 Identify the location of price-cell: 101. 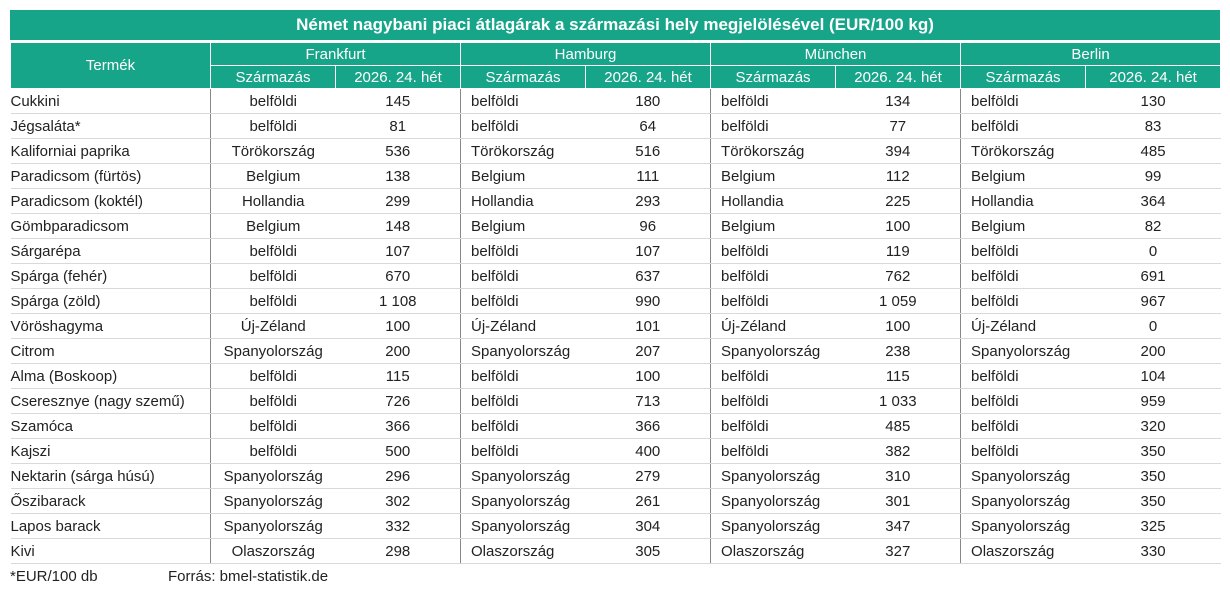
(648, 326).